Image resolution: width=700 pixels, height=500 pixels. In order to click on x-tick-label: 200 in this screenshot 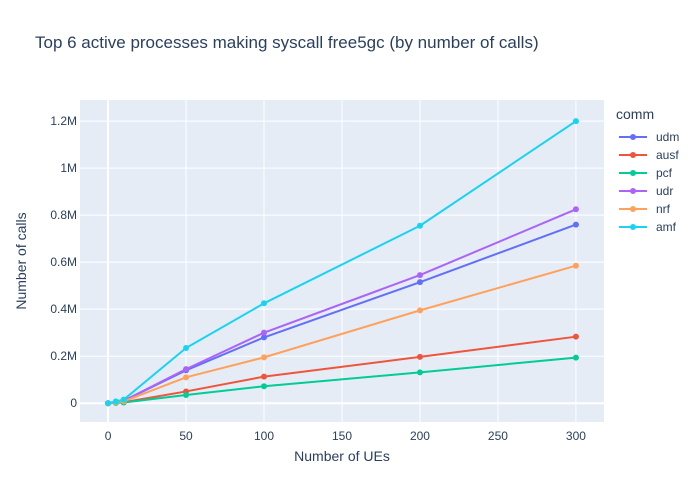, I will do `click(420, 436)`.